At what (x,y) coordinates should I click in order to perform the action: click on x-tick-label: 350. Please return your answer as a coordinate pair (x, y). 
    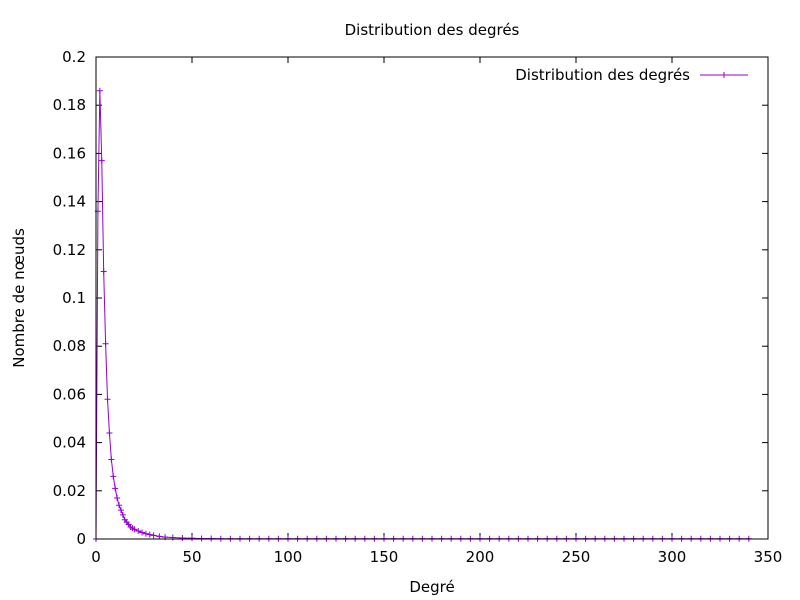
    Looking at the image, I should click on (768, 557).